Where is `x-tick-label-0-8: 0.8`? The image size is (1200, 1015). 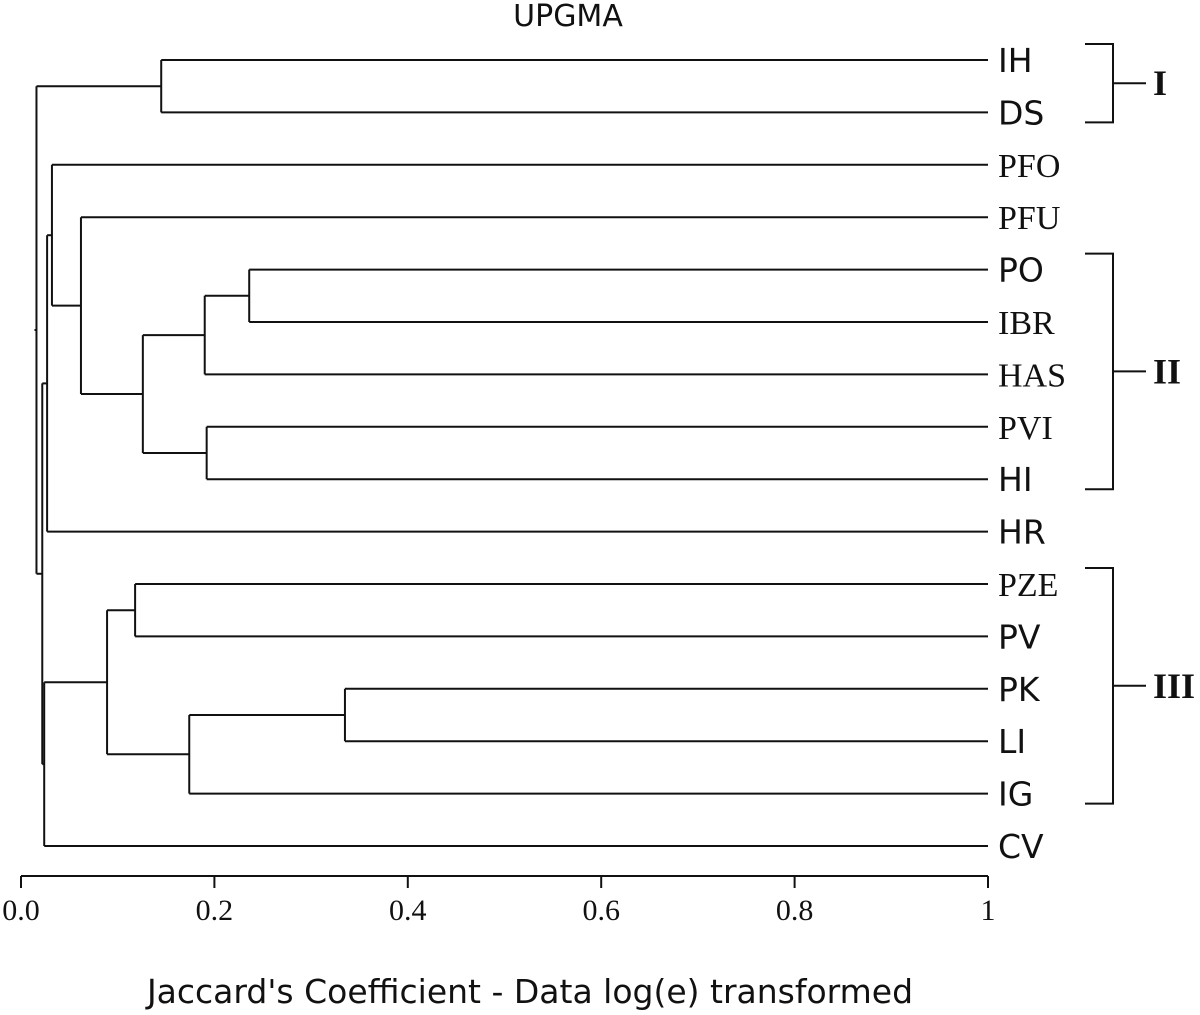
x-tick-label-0-8: 0.8 is located at coordinates (795, 910).